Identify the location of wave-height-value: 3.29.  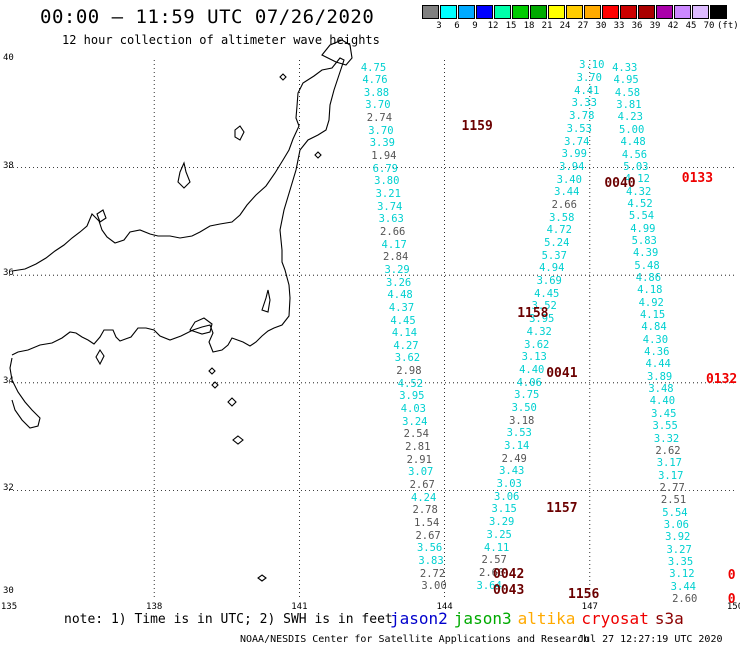
(397, 269).